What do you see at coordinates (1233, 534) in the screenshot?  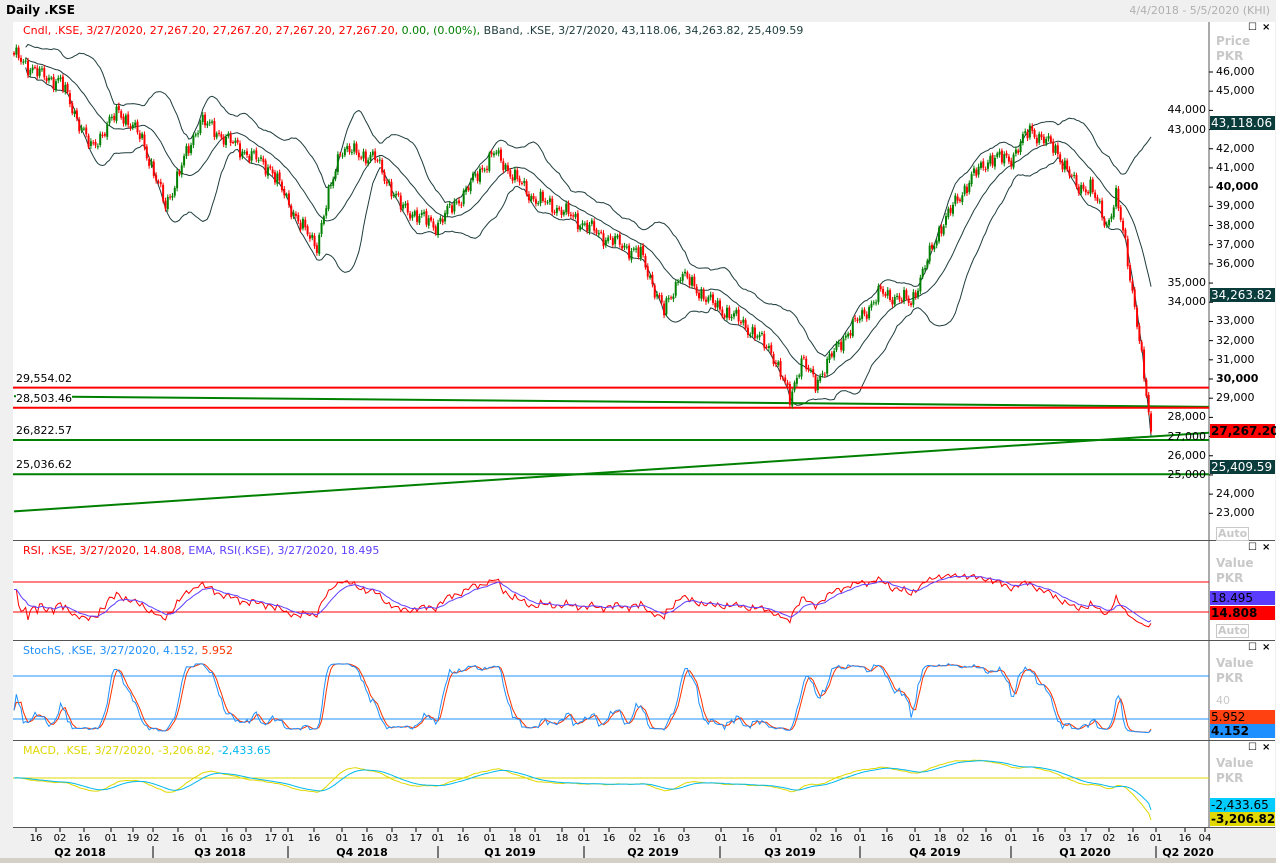 I see `price-auto-scale-button: Auto` at bounding box center [1233, 534].